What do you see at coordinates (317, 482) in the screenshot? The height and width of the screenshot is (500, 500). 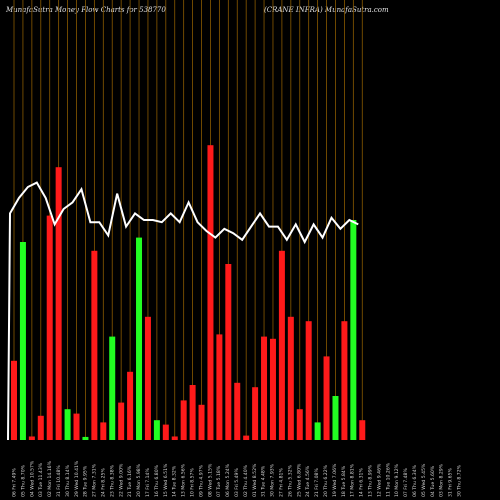 I see `x-tick-label: 21 Fri 7.08%` at bounding box center [317, 482].